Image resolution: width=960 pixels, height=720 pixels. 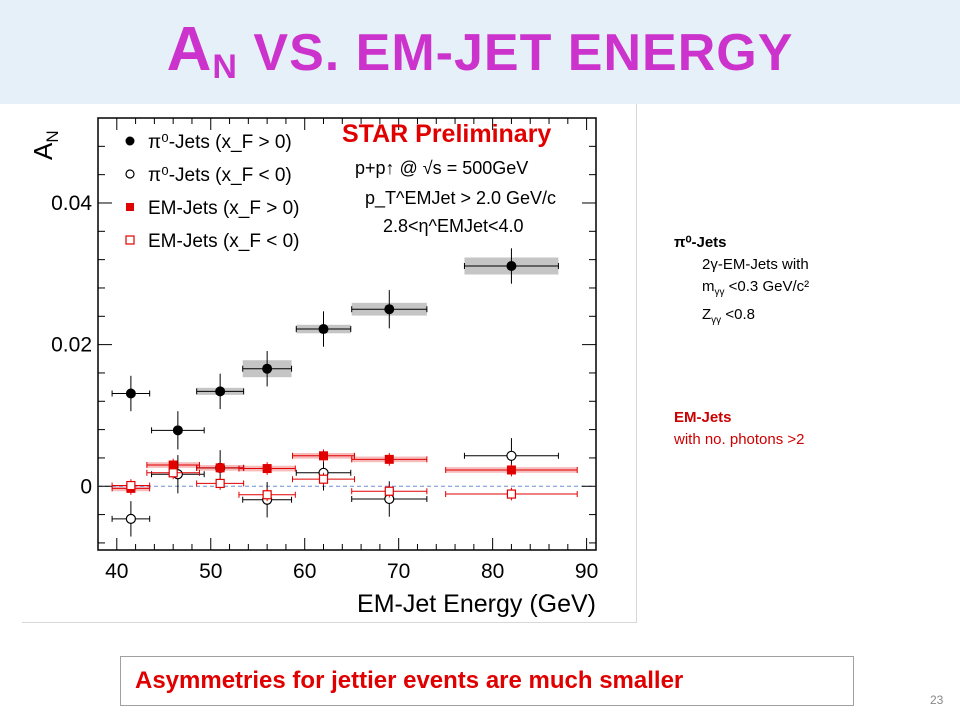 What do you see at coordinates (45, 145) in the screenshot?
I see `y-axis-label: AN` at bounding box center [45, 145].